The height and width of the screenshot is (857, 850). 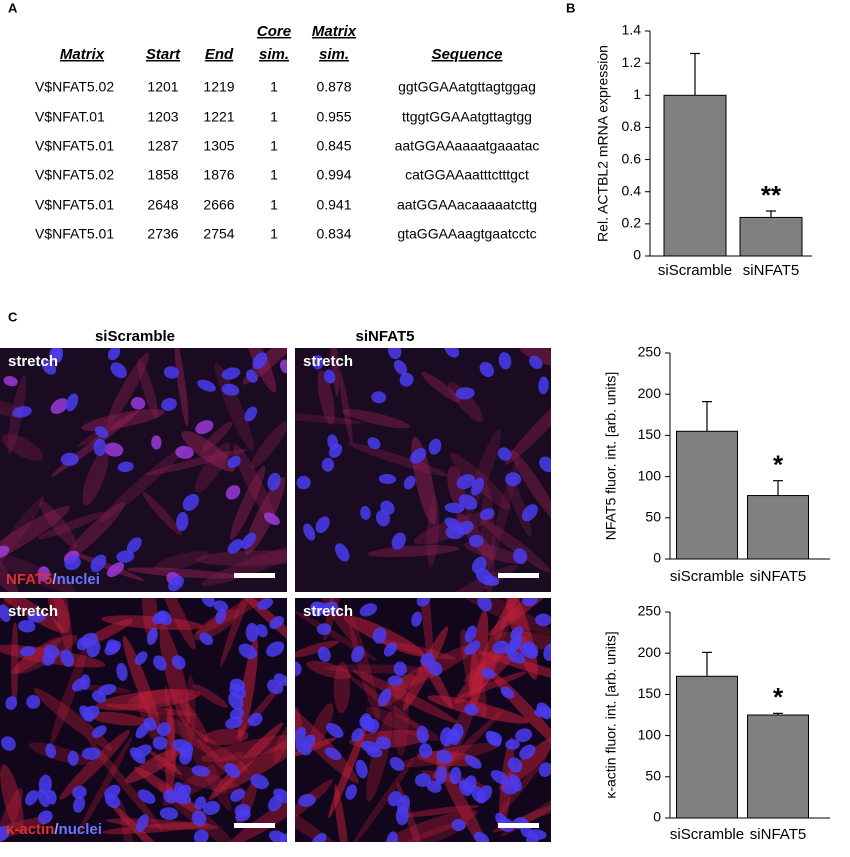 What do you see at coordinates (218, 87) in the screenshot?
I see `table-cell: 1219` at bounding box center [218, 87].